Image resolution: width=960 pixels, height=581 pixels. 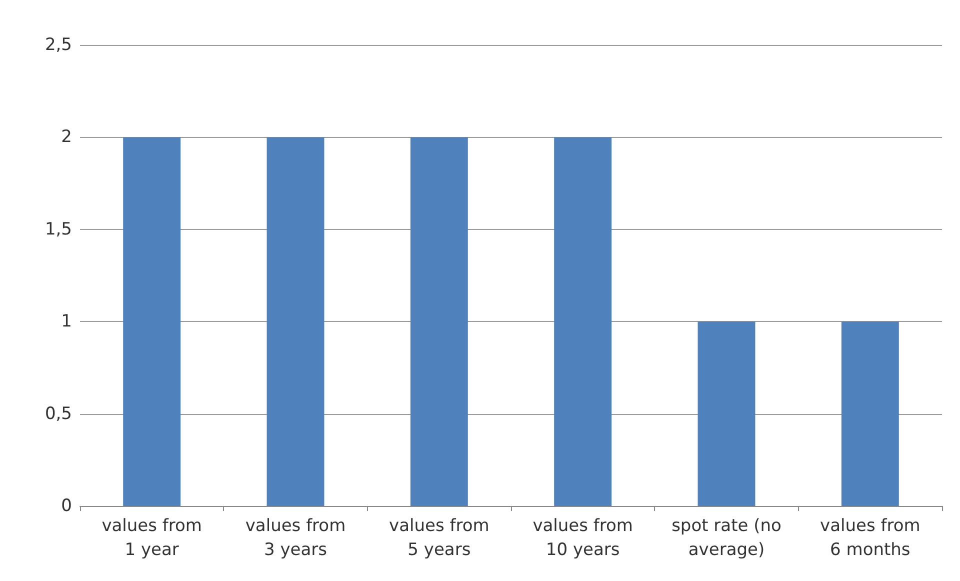 What do you see at coordinates (152, 538) in the screenshot?
I see `x-tick-label: values from 1 year` at bounding box center [152, 538].